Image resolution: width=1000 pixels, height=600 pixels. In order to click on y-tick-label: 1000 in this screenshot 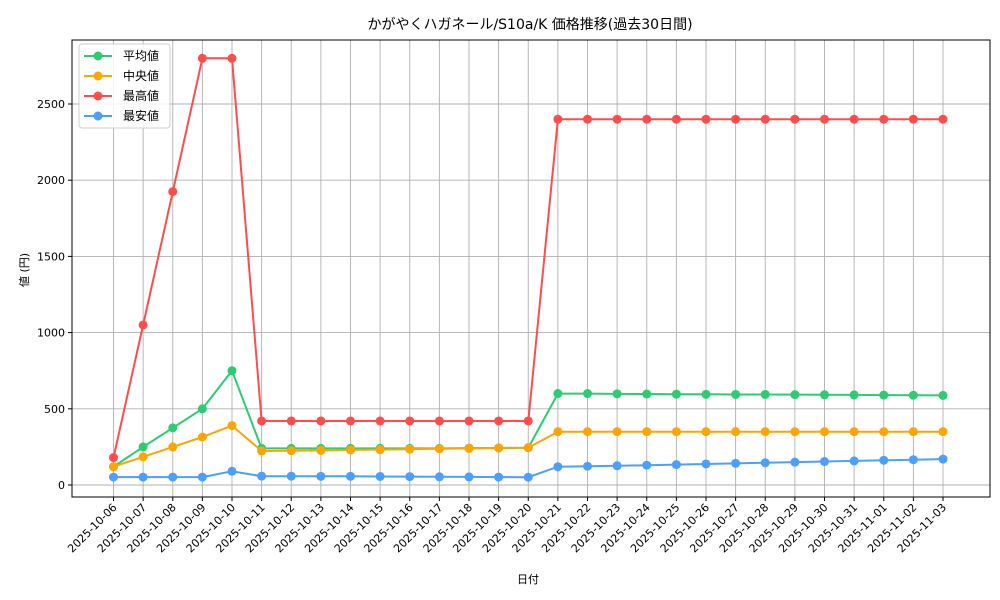, I will do `click(51, 333)`.